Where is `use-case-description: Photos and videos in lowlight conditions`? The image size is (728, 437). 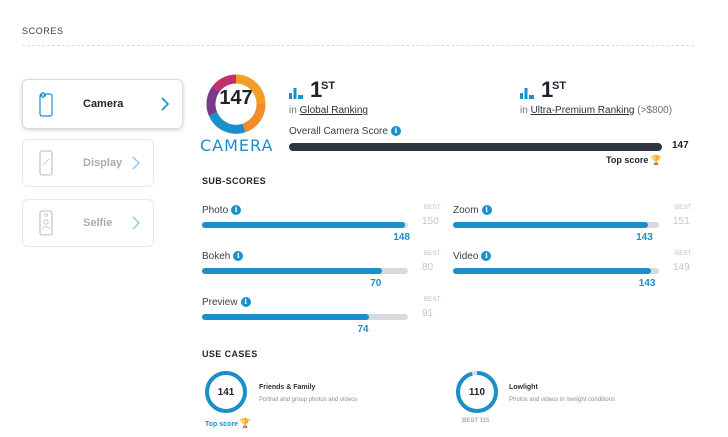 use-case-description: Photos and videos in lowlight conditions is located at coordinates (562, 400).